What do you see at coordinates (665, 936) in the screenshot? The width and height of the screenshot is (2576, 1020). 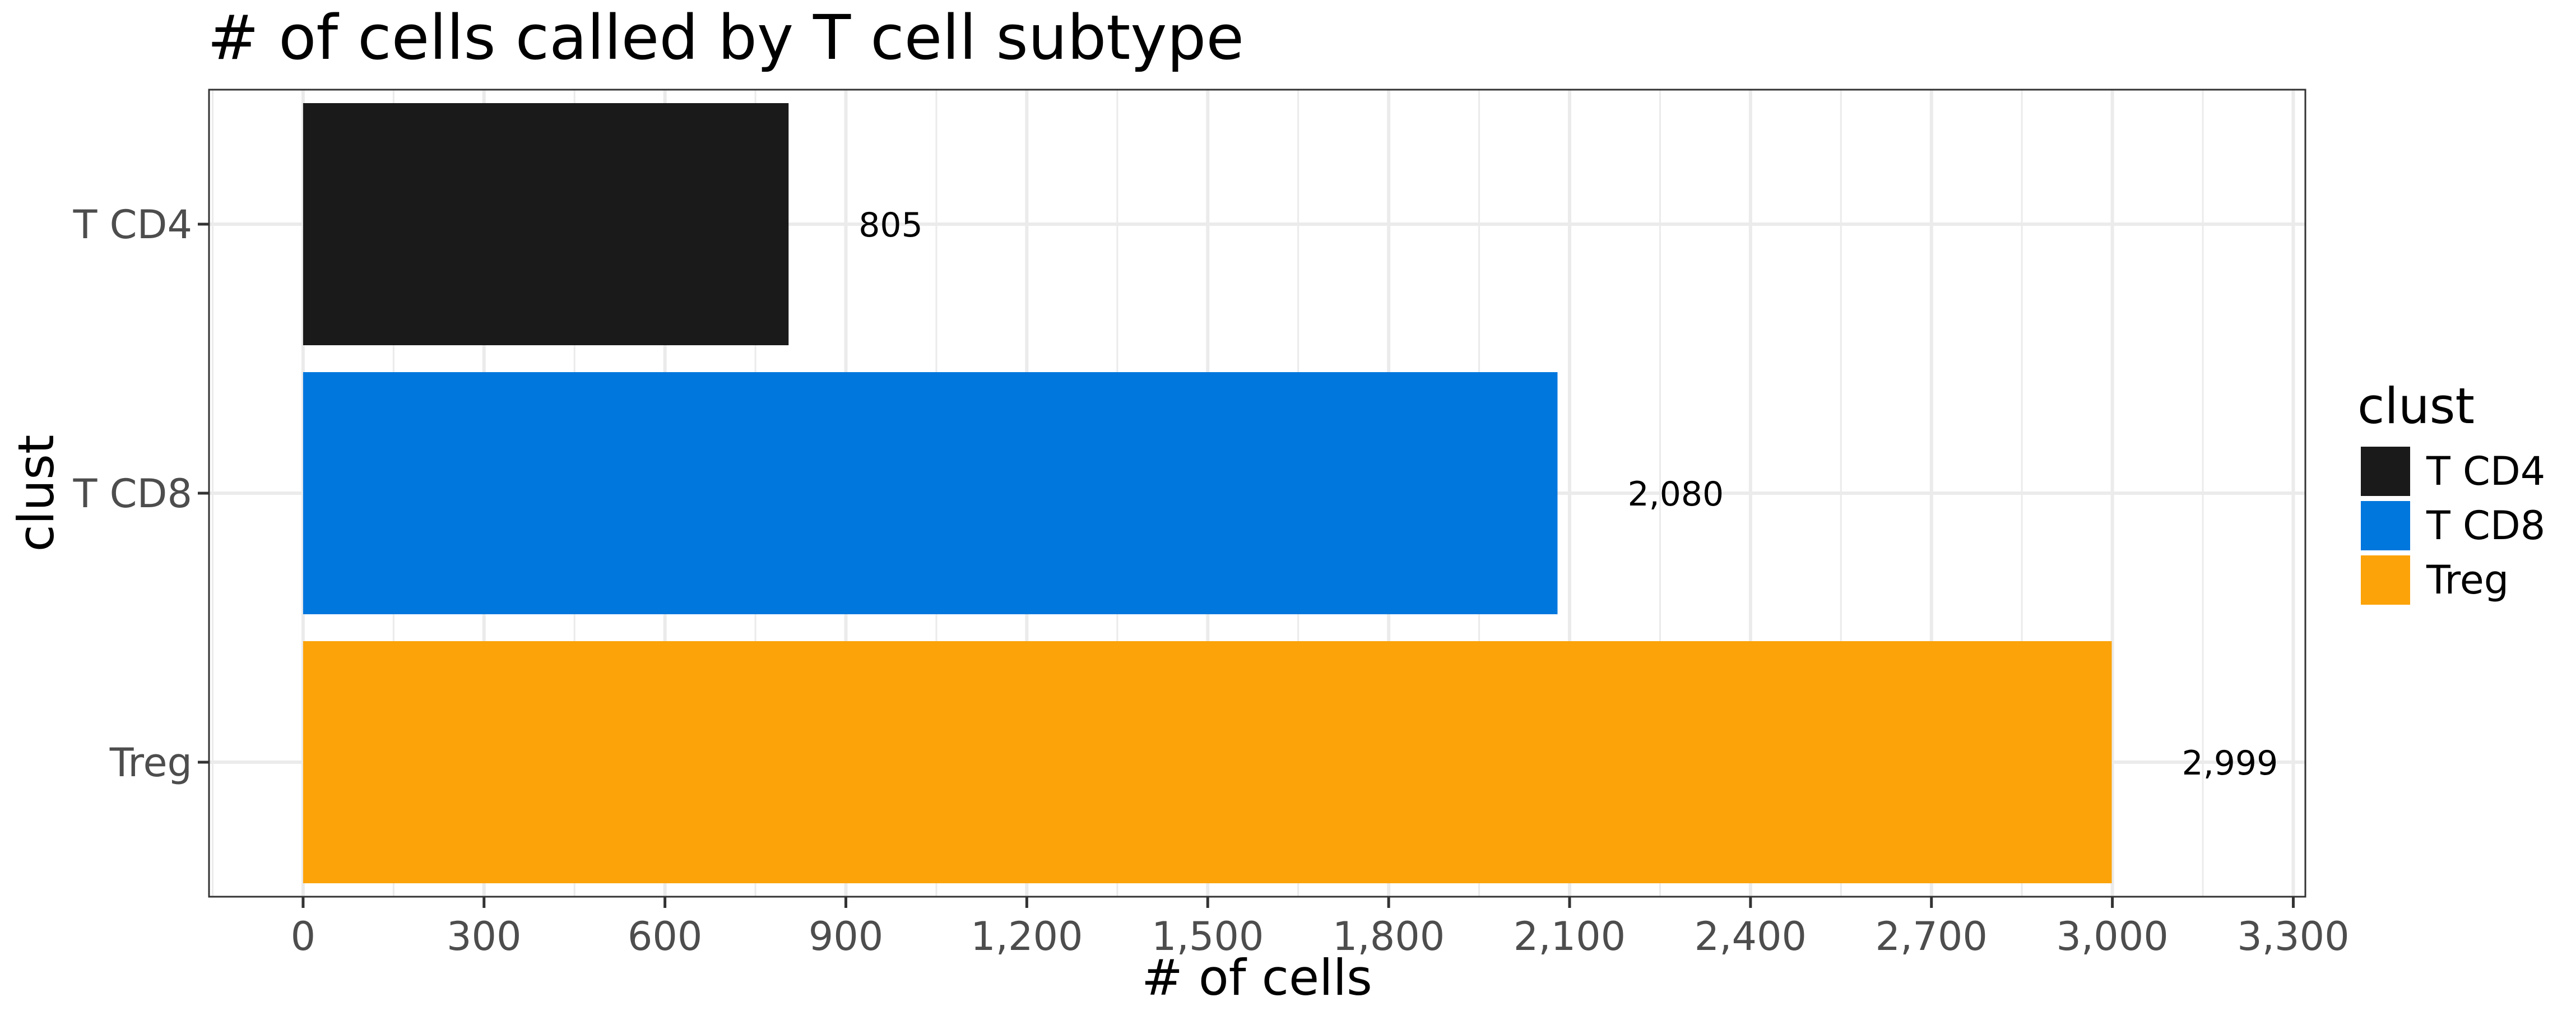 I see `x-tick-label: 600` at bounding box center [665, 936].